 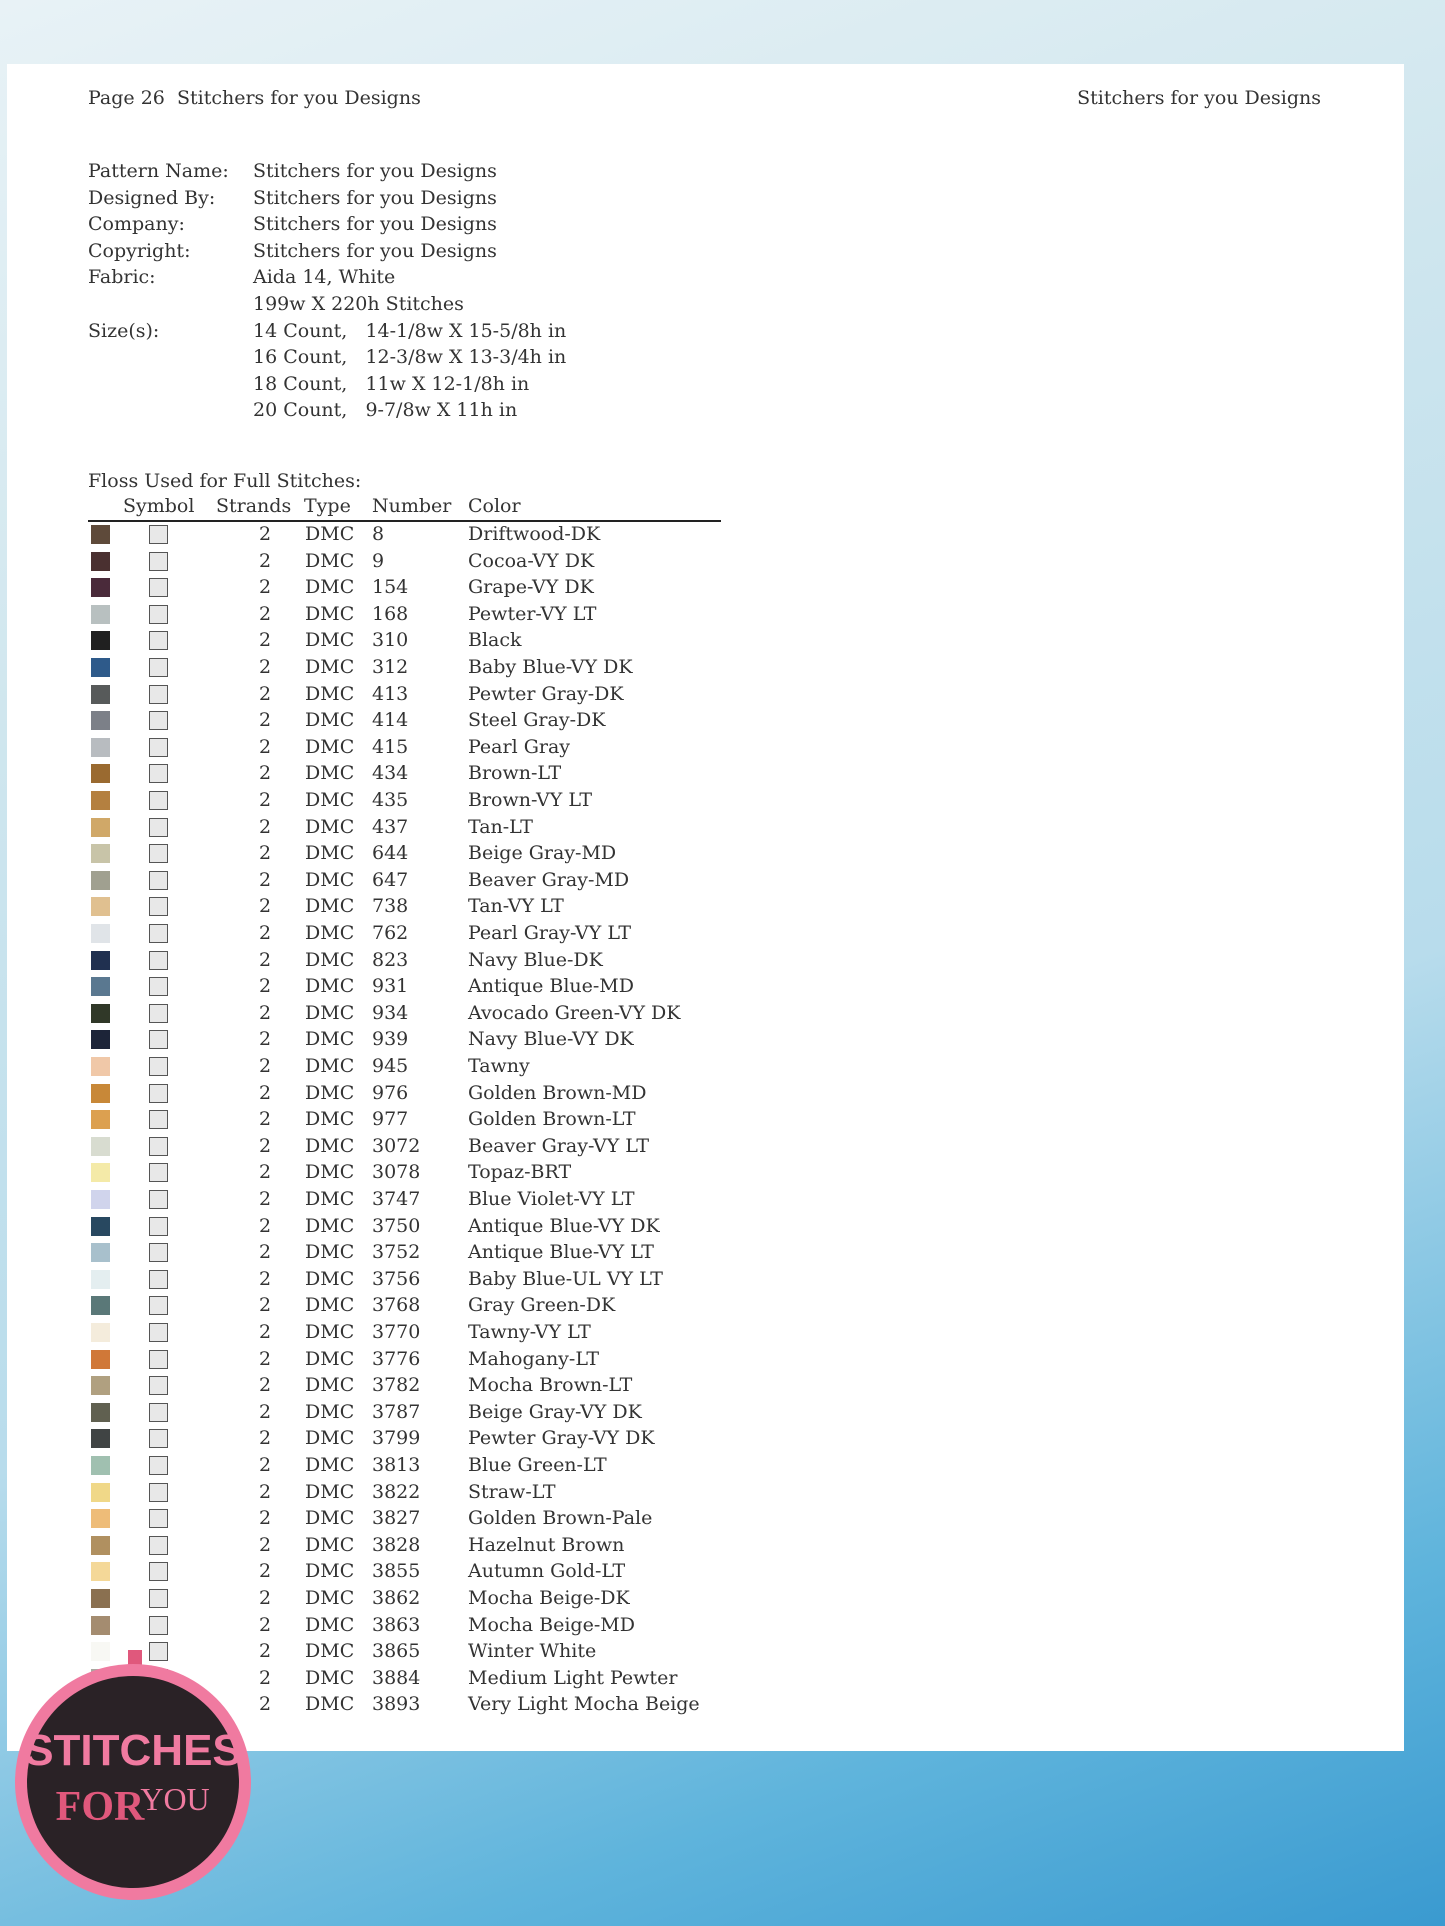 I want to click on floss-color-name: Very Light Mocha Beige, so click(x=584, y=1704).